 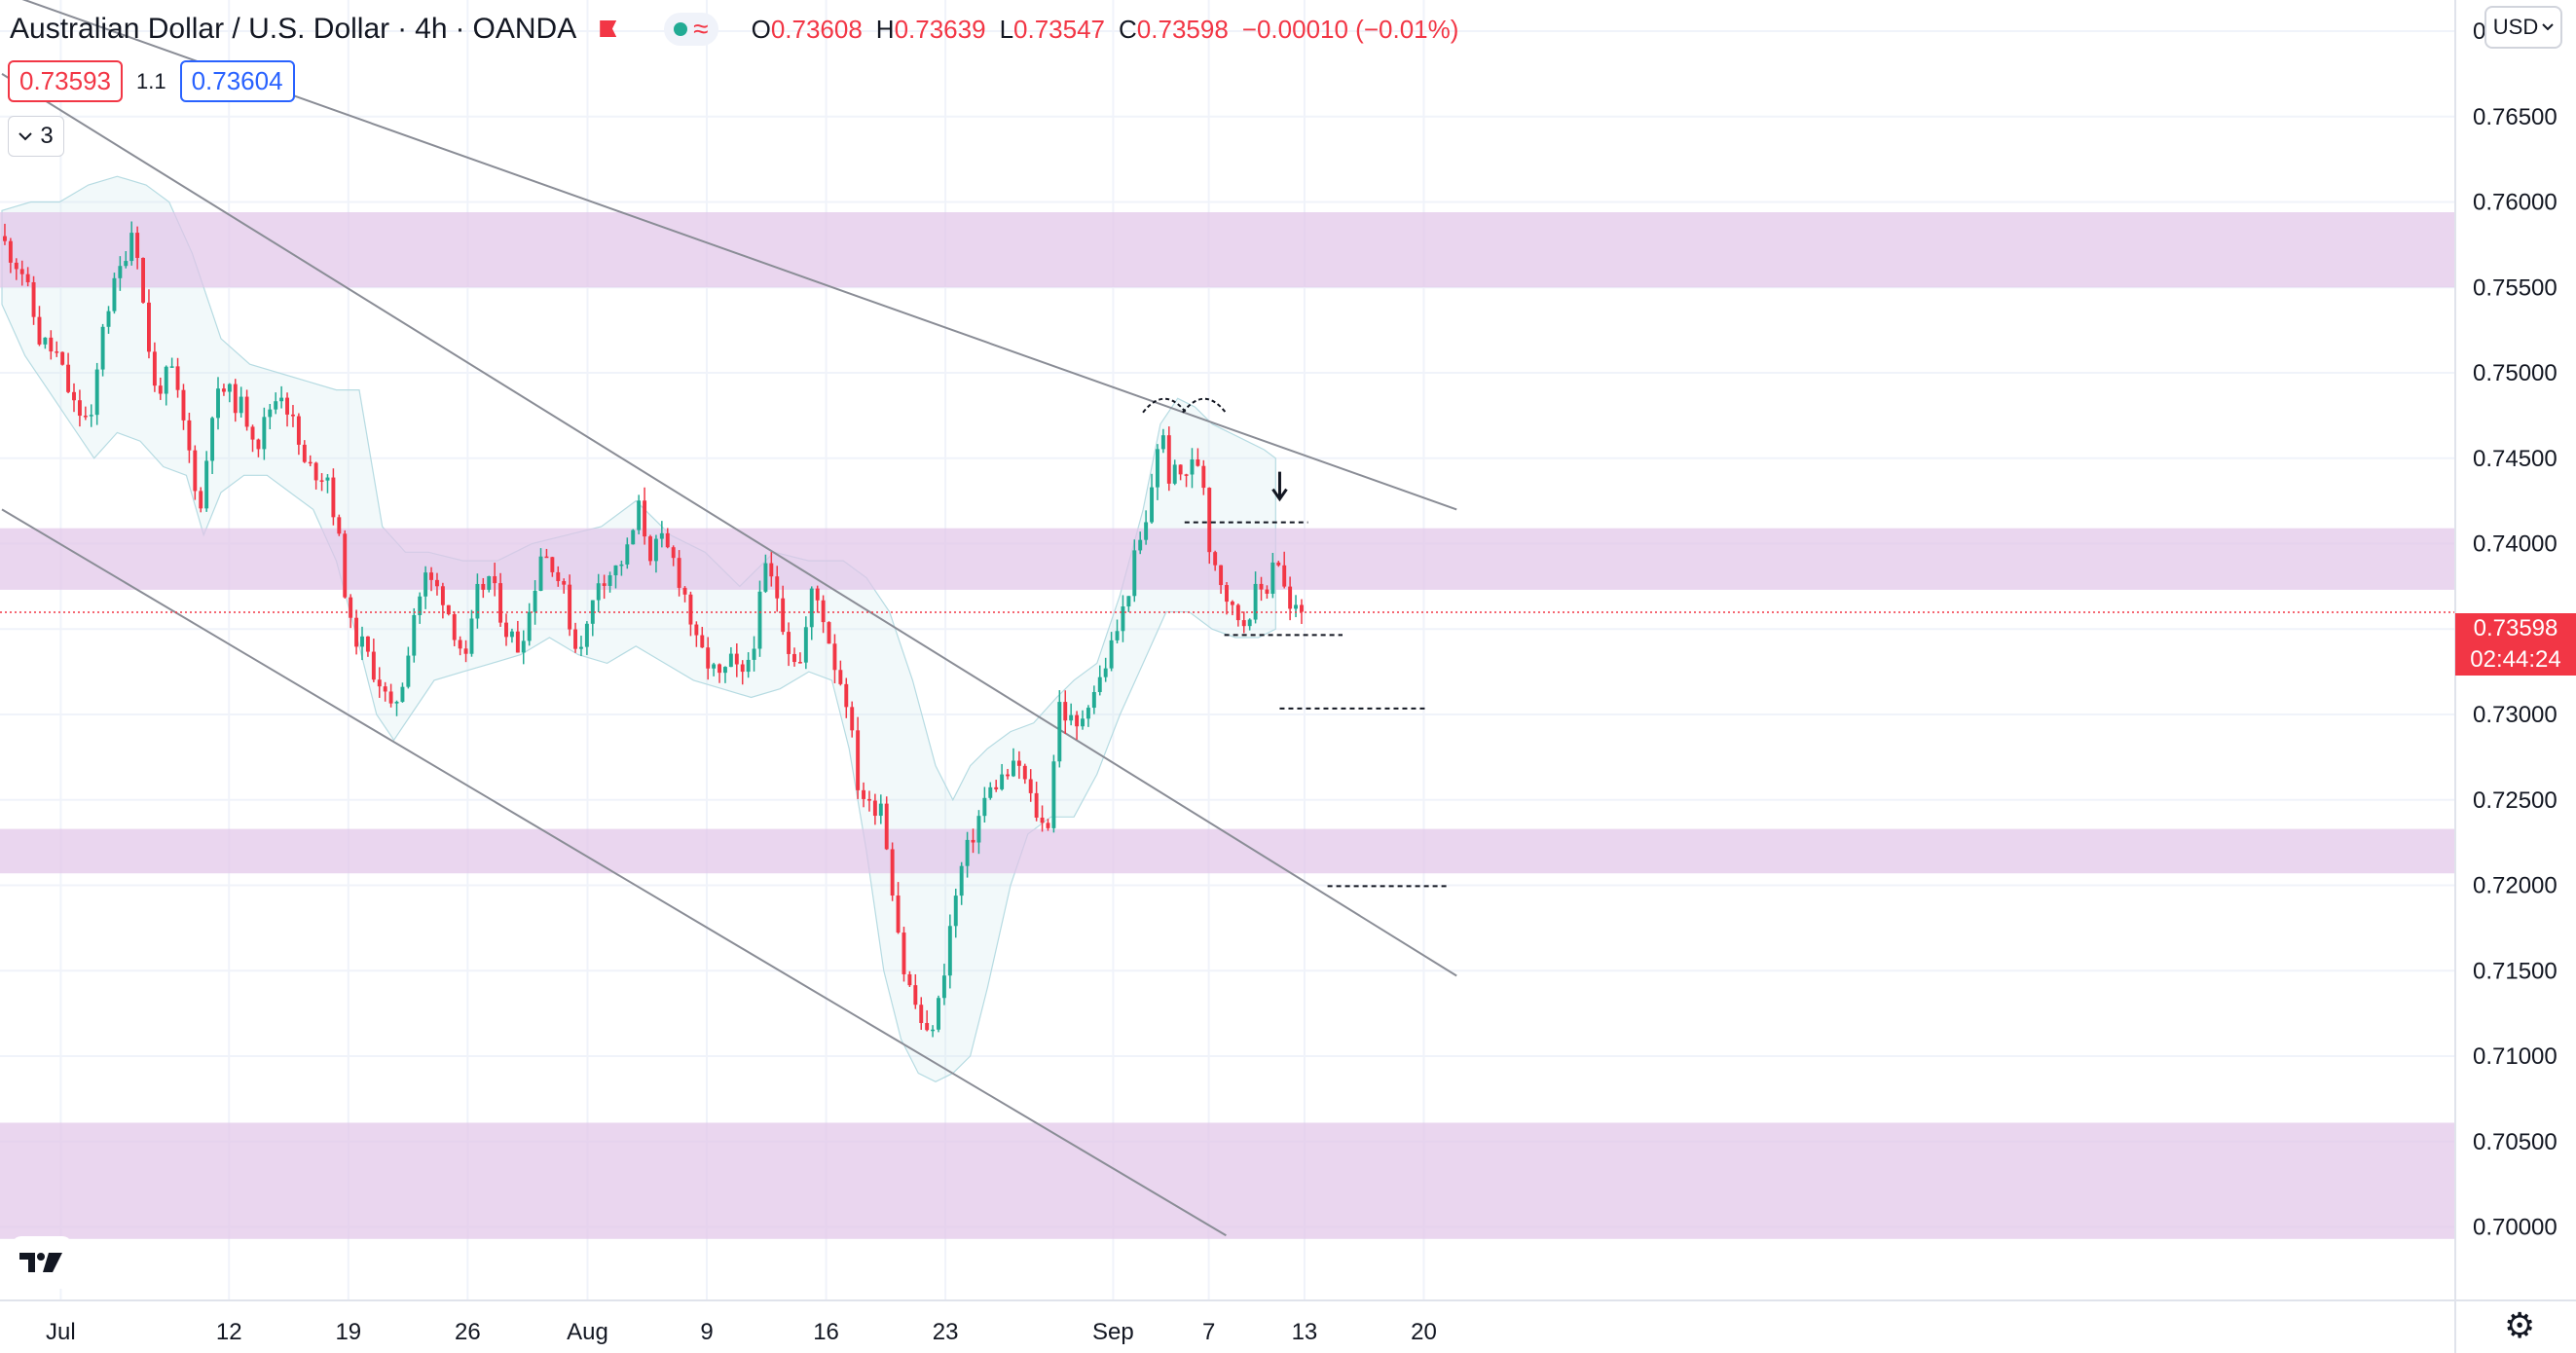 What do you see at coordinates (151, 81) in the screenshot?
I see `quote-boxes: 0.73593 1.1 0.73604` at bounding box center [151, 81].